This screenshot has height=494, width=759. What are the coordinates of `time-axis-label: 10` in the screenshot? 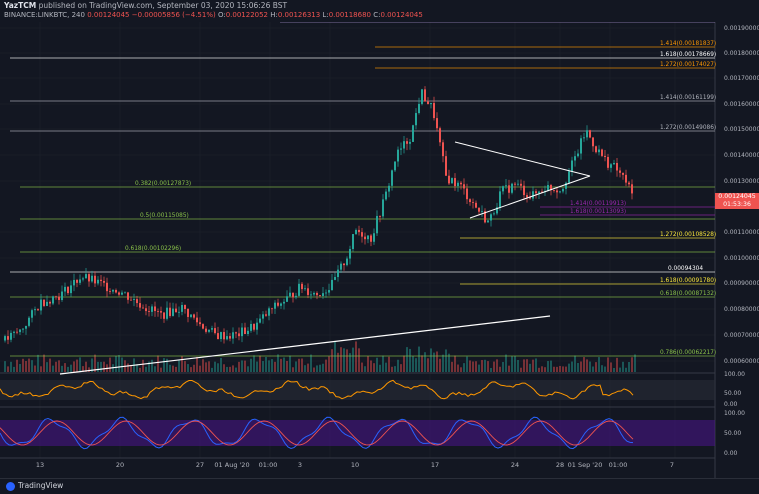 It's located at (355, 465).